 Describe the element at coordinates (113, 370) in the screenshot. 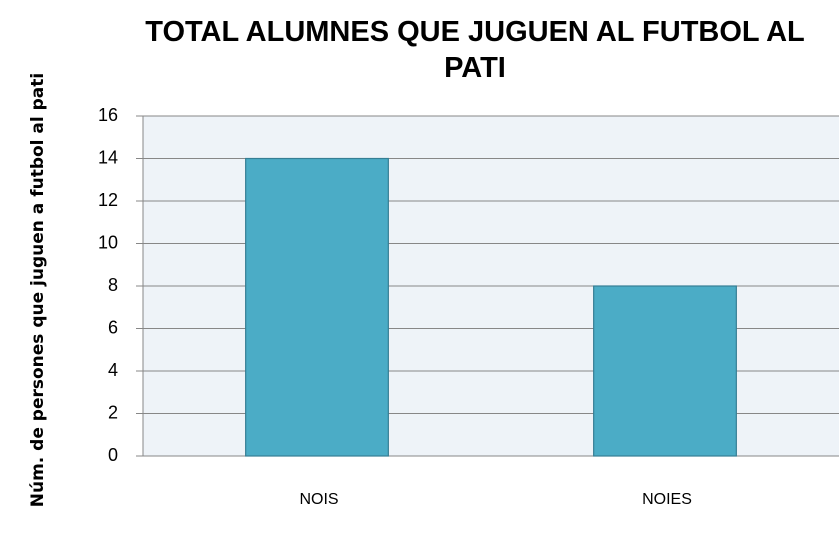

I see `y-tick-label: 4` at that location.